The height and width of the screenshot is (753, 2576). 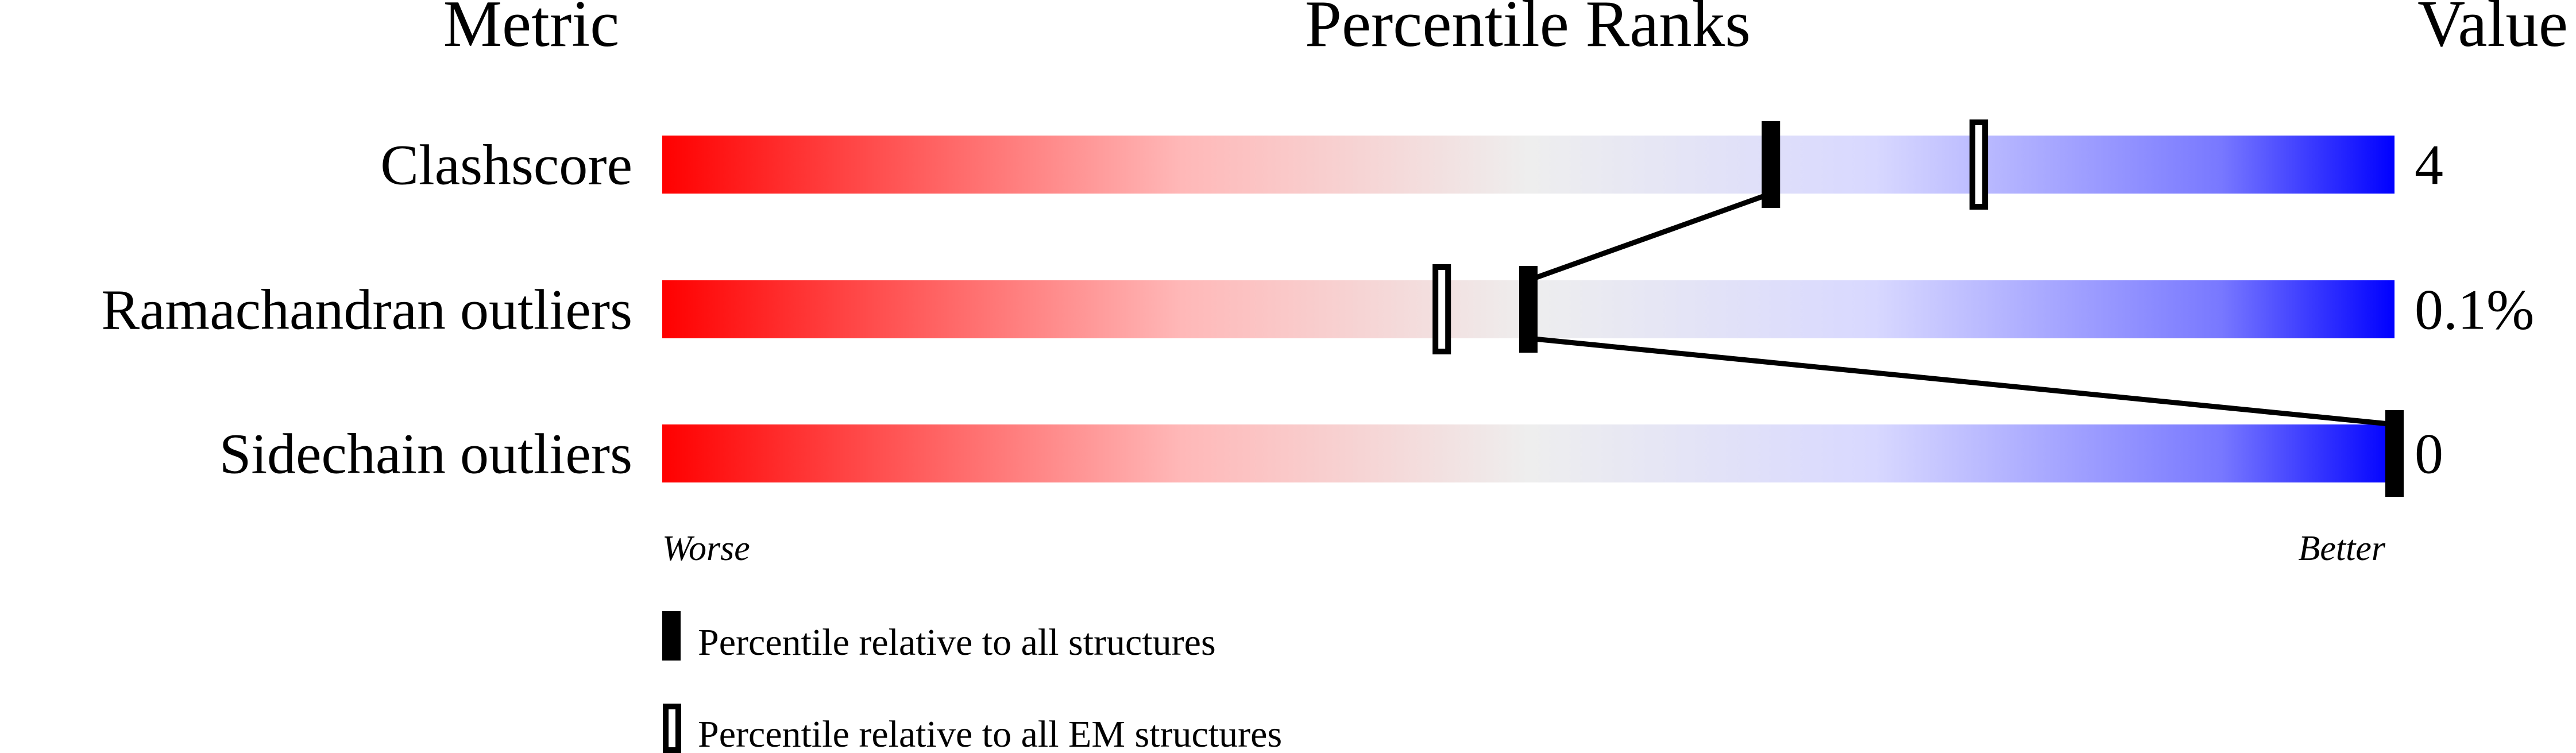 What do you see at coordinates (366, 310) in the screenshot?
I see `metric-label: Ramachandran outliers` at bounding box center [366, 310].